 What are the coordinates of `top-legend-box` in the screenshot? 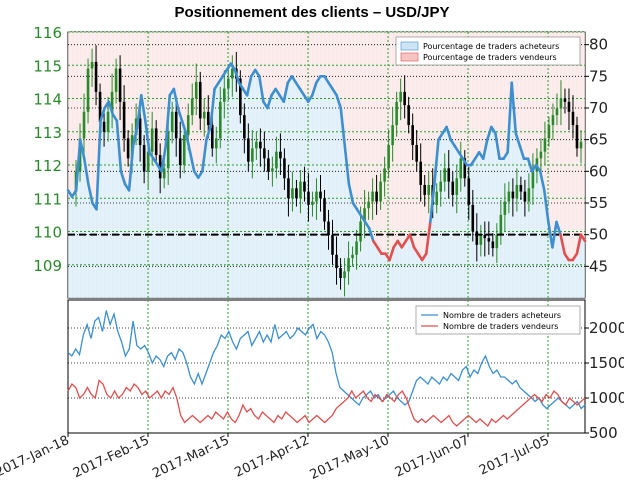 It's located at (488, 51).